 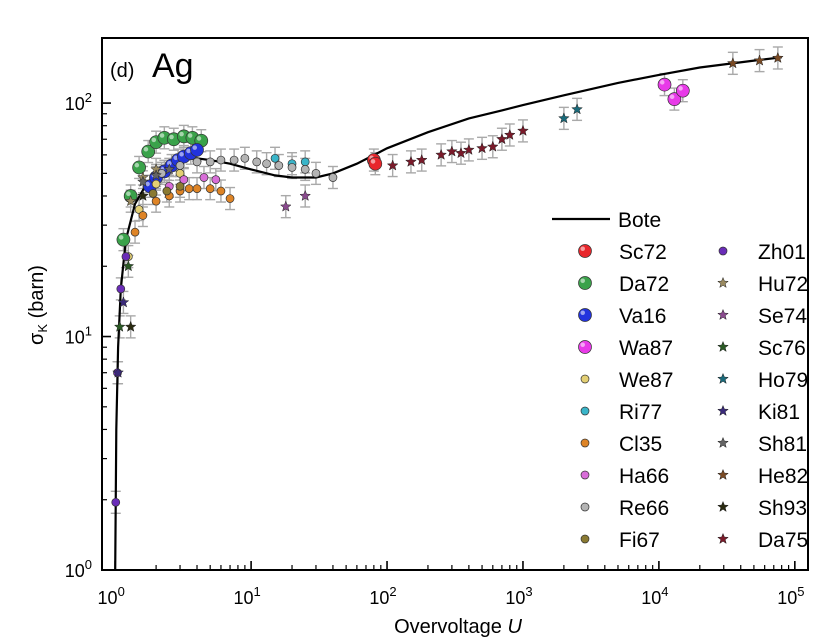 What do you see at coordinates (762, 508) in the screenshot?
I see `legend-item-sh93: Sh93` at bounding box center [762, 508].